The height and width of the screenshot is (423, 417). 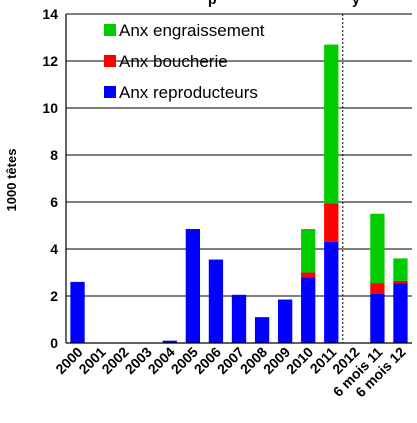 I want to click on y-tick-label: 8, so click(x=54, y=155).